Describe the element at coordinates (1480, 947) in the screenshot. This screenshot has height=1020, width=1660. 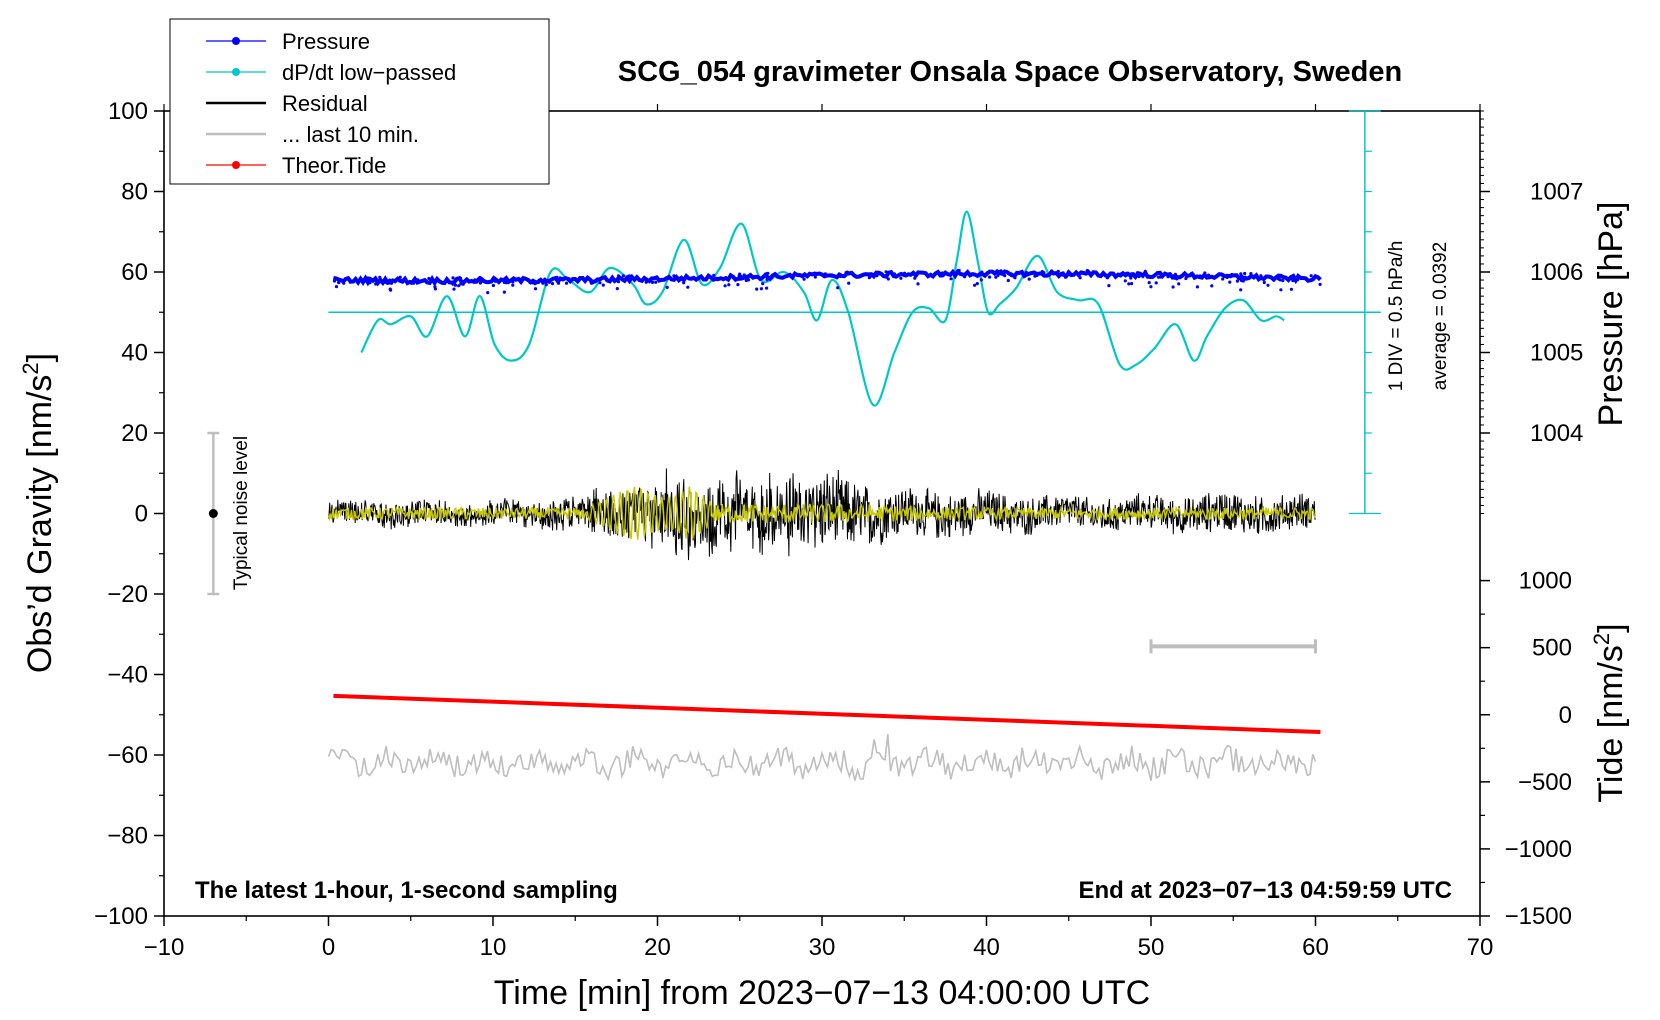
I see `x-tick-label: 70` at that location.